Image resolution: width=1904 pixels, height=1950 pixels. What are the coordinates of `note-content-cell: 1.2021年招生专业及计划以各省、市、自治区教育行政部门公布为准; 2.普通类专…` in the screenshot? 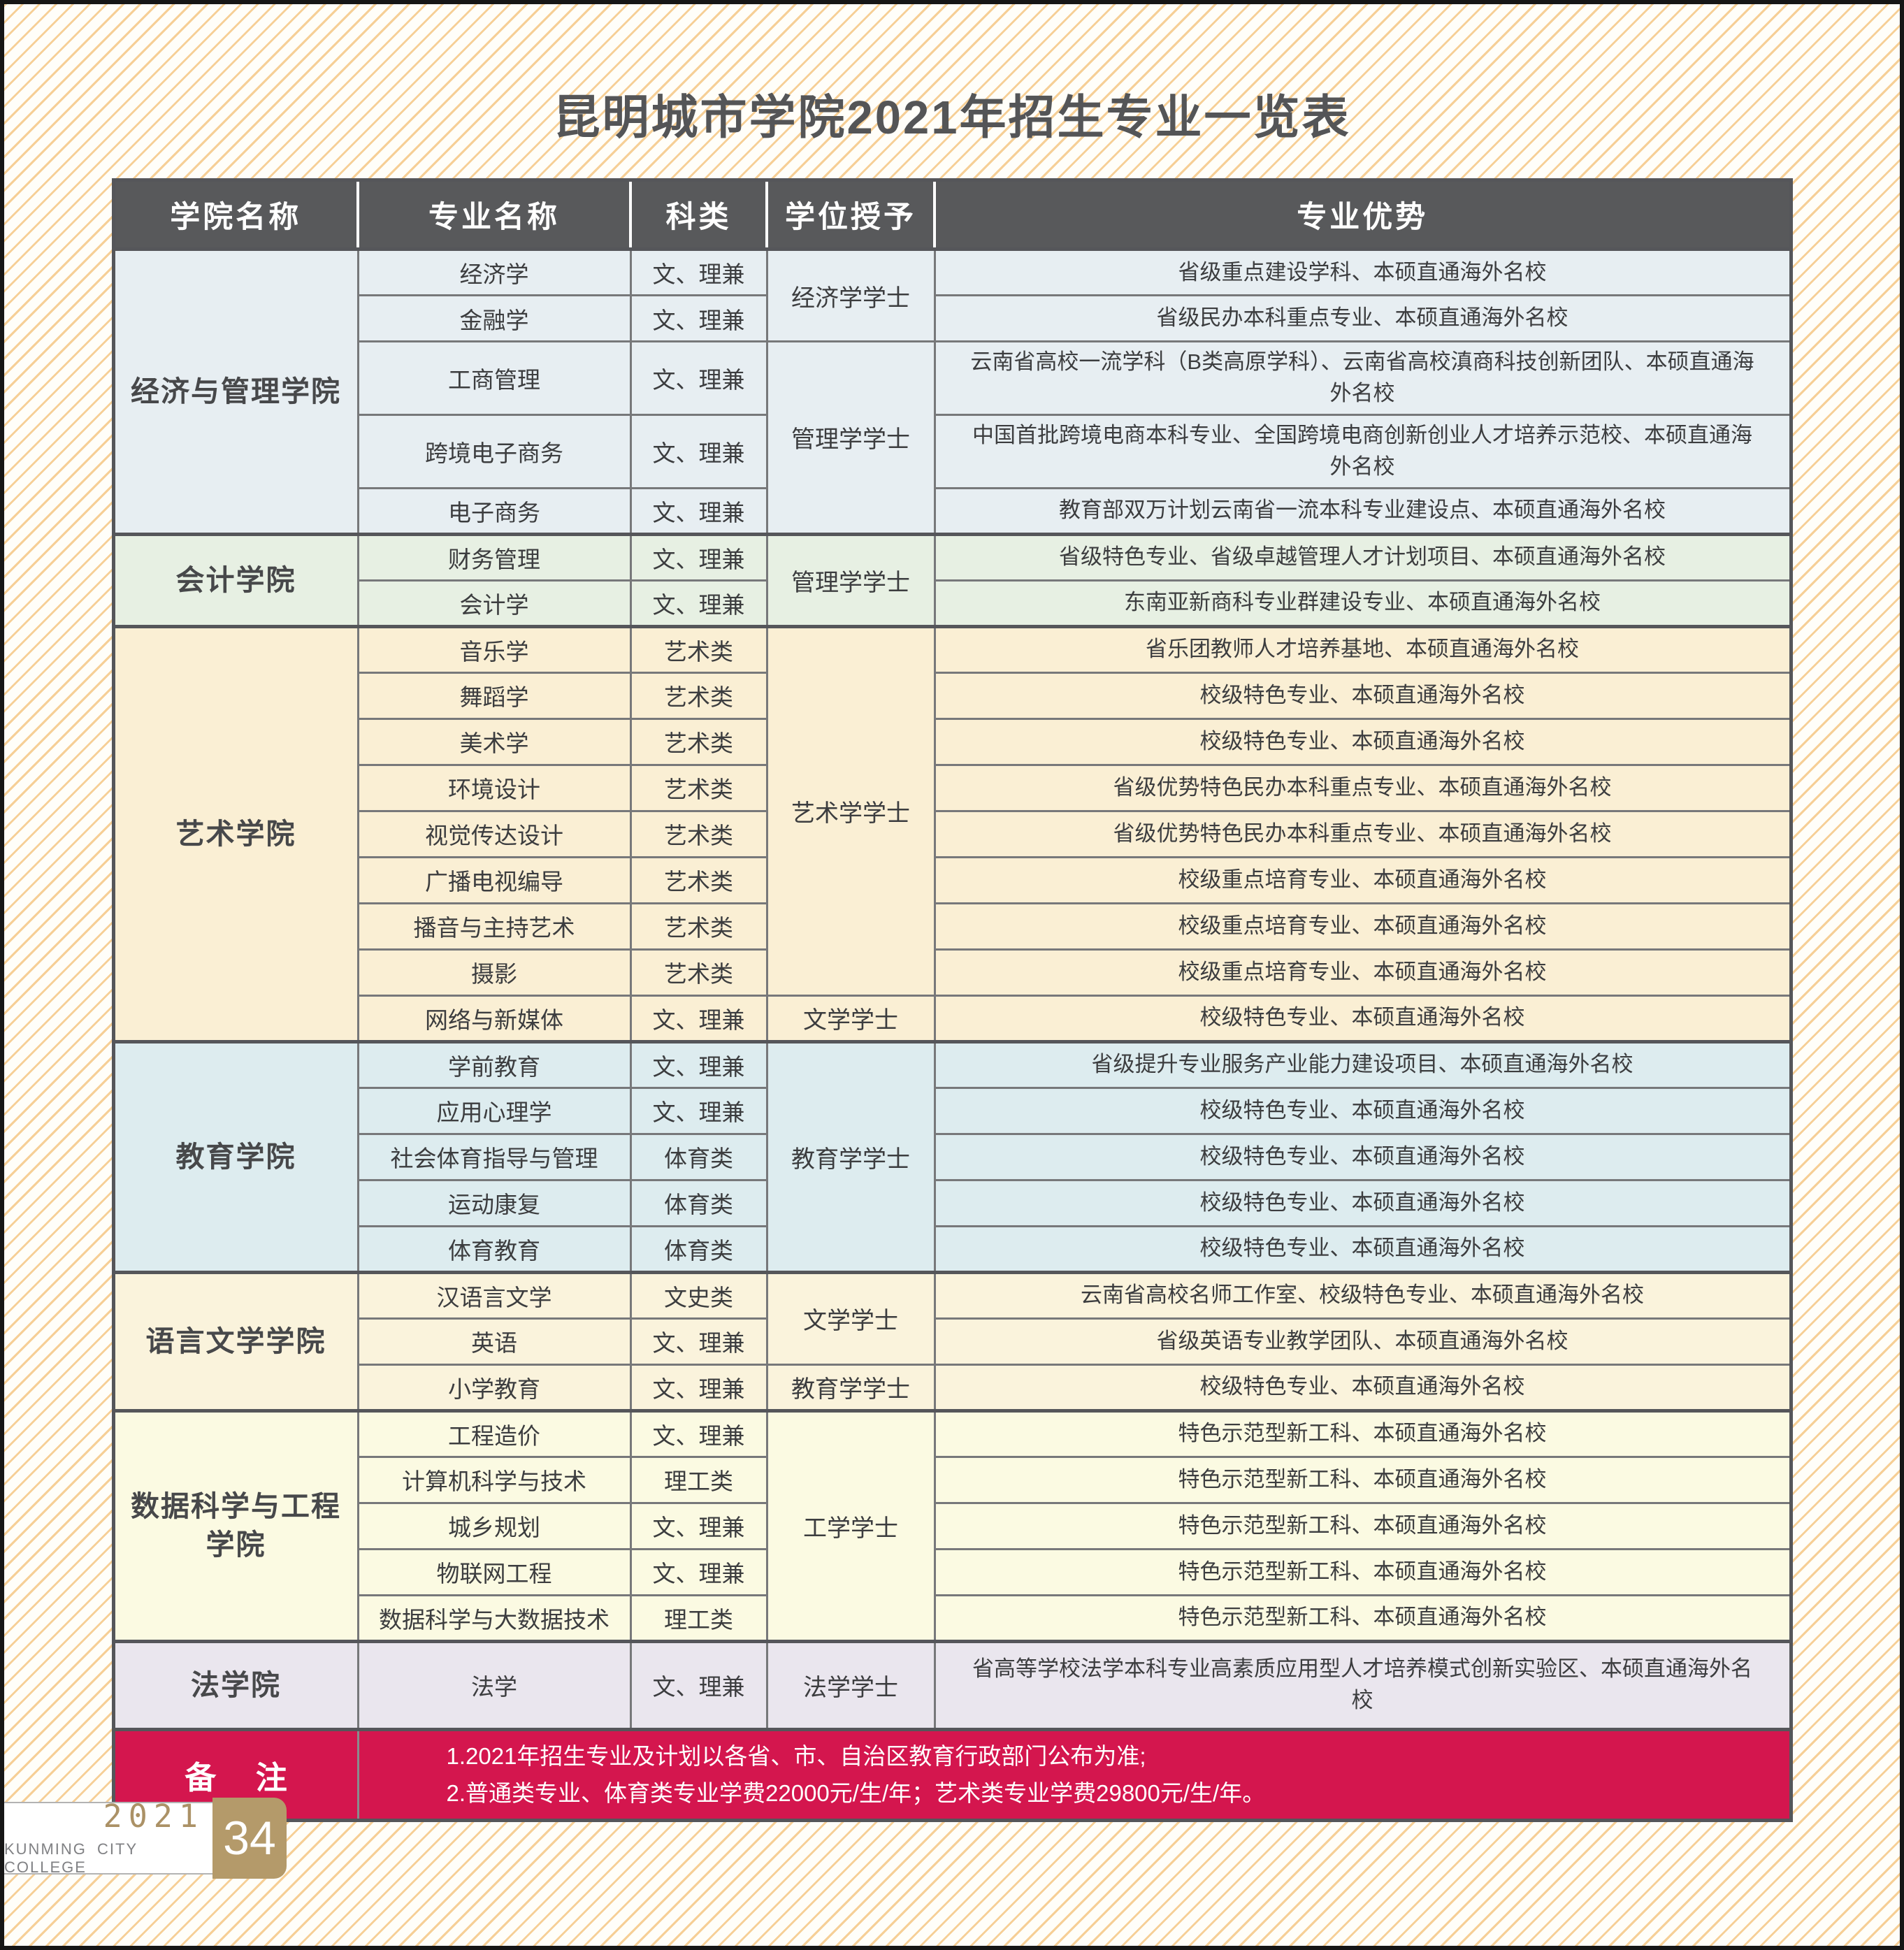 It's located at (1074, 1775).